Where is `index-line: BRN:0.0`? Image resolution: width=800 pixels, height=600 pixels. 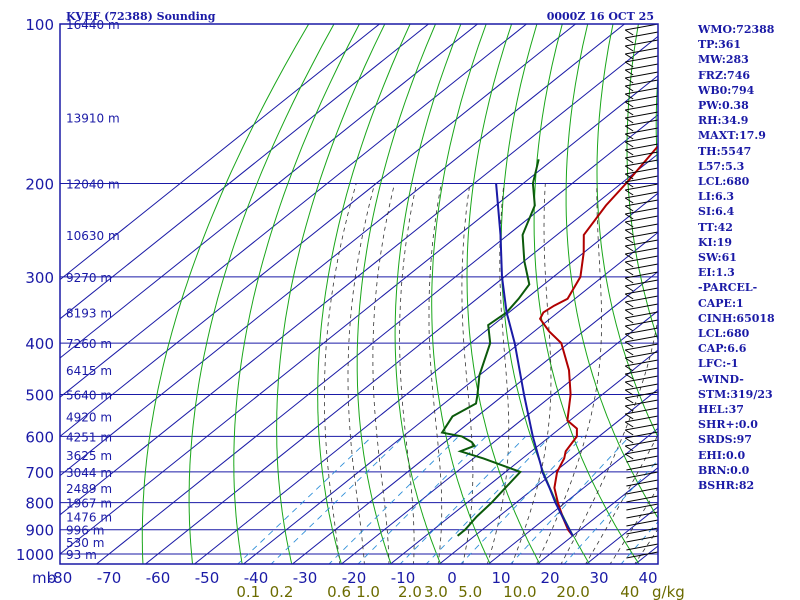 index-line: BRN:0.0 is located at coordinates (724, 470).